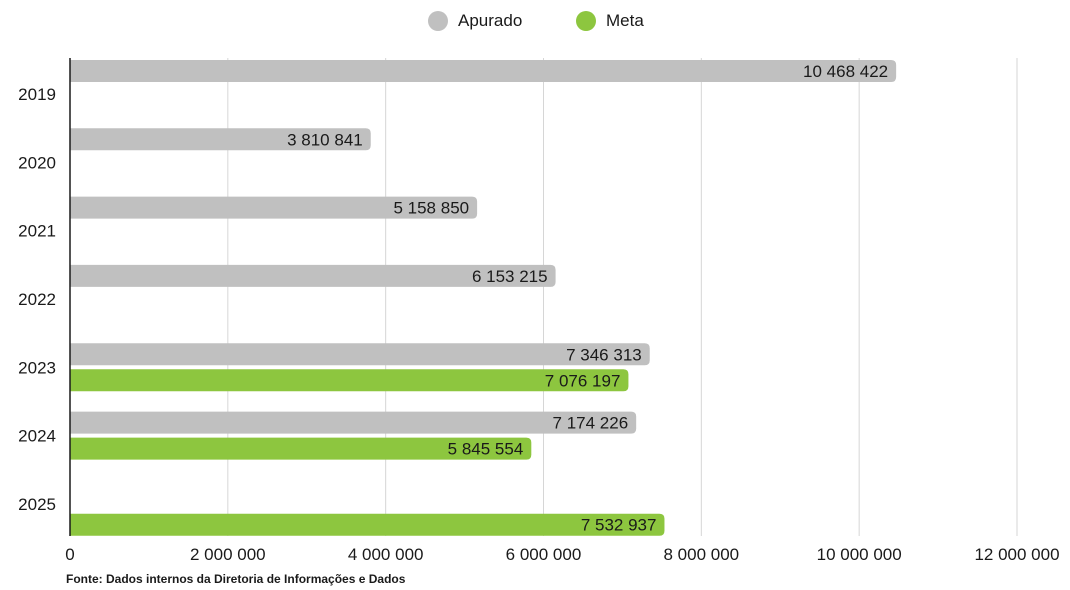  What do you see at coordinates (591, 423) in the screenshot?
I see `data-label-apurado-2024: 7 174 226` at bounding box center [591, 423].